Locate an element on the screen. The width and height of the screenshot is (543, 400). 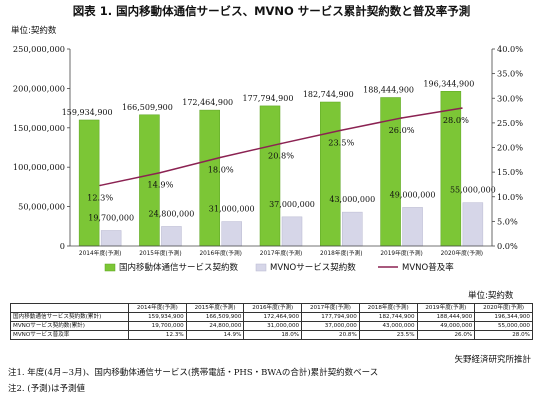
left-axis-tick-label: 250,000,000 is located at coordinates (39, 49).